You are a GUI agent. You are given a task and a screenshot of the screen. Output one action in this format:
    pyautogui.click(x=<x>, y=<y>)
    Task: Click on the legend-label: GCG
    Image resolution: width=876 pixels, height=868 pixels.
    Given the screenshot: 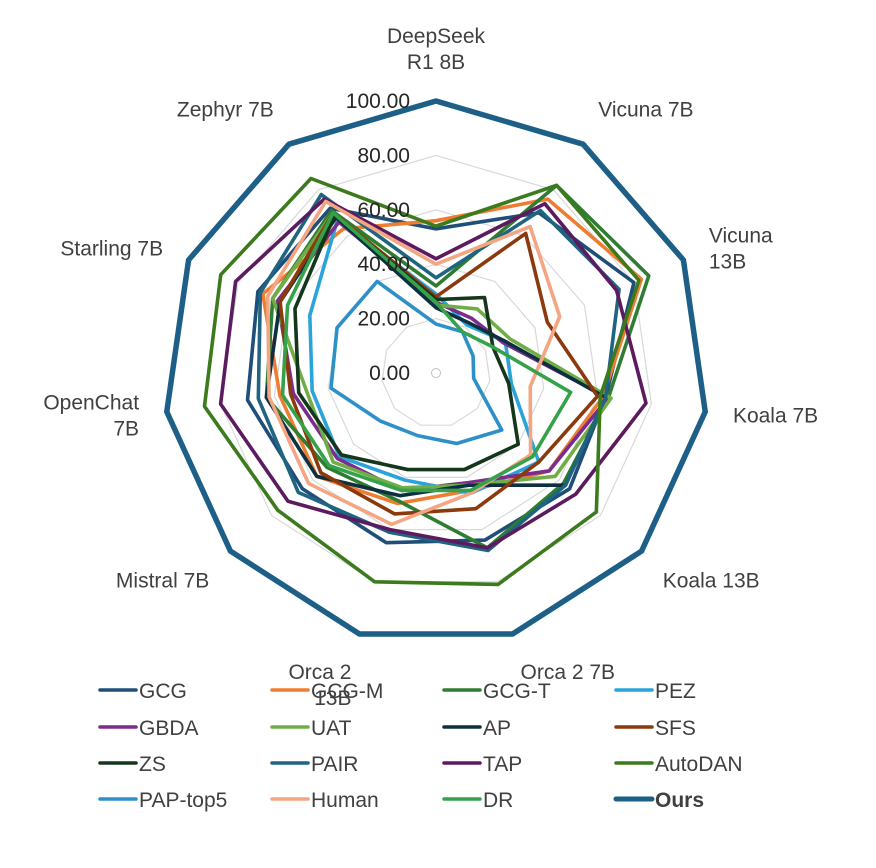 What is the action you would take?
    pyautogui.click(x=163, y=691)
    